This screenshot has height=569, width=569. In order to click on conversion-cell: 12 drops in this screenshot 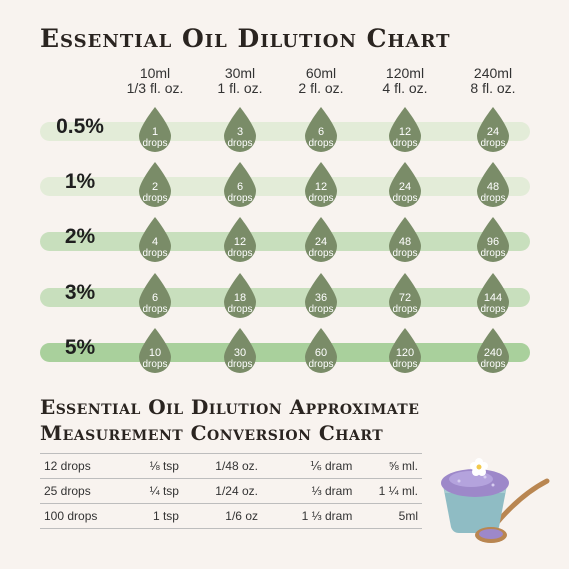, I will do `click(78, 466)`.